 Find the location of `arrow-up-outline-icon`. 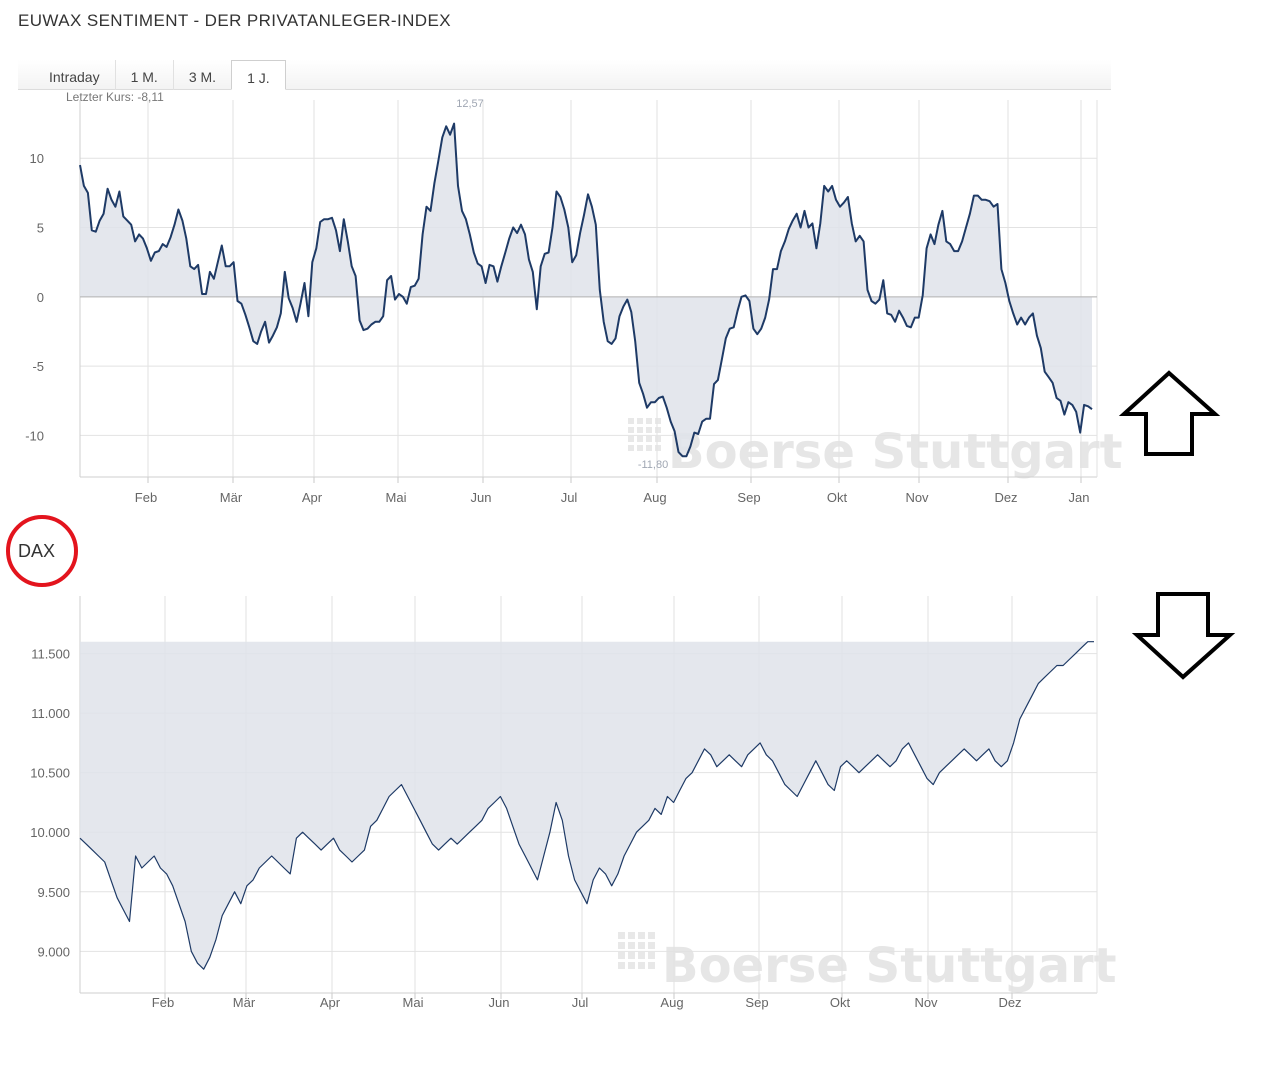

arrow-up-outline-icon is located at coordinates (1169, 413).